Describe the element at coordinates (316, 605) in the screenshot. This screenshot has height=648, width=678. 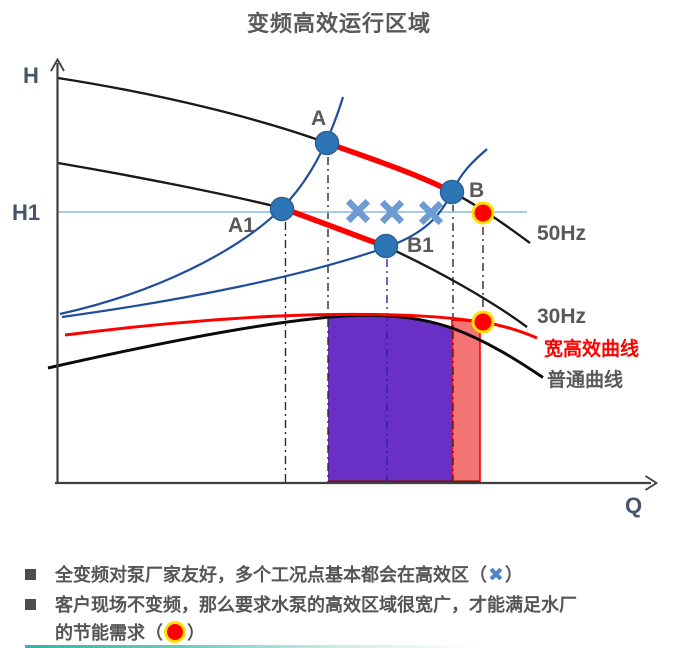
I see `bullet-2-line1: 客户现场不变频，那么要求水泵的高效区域很宽广，才能满足水厂` at that location.